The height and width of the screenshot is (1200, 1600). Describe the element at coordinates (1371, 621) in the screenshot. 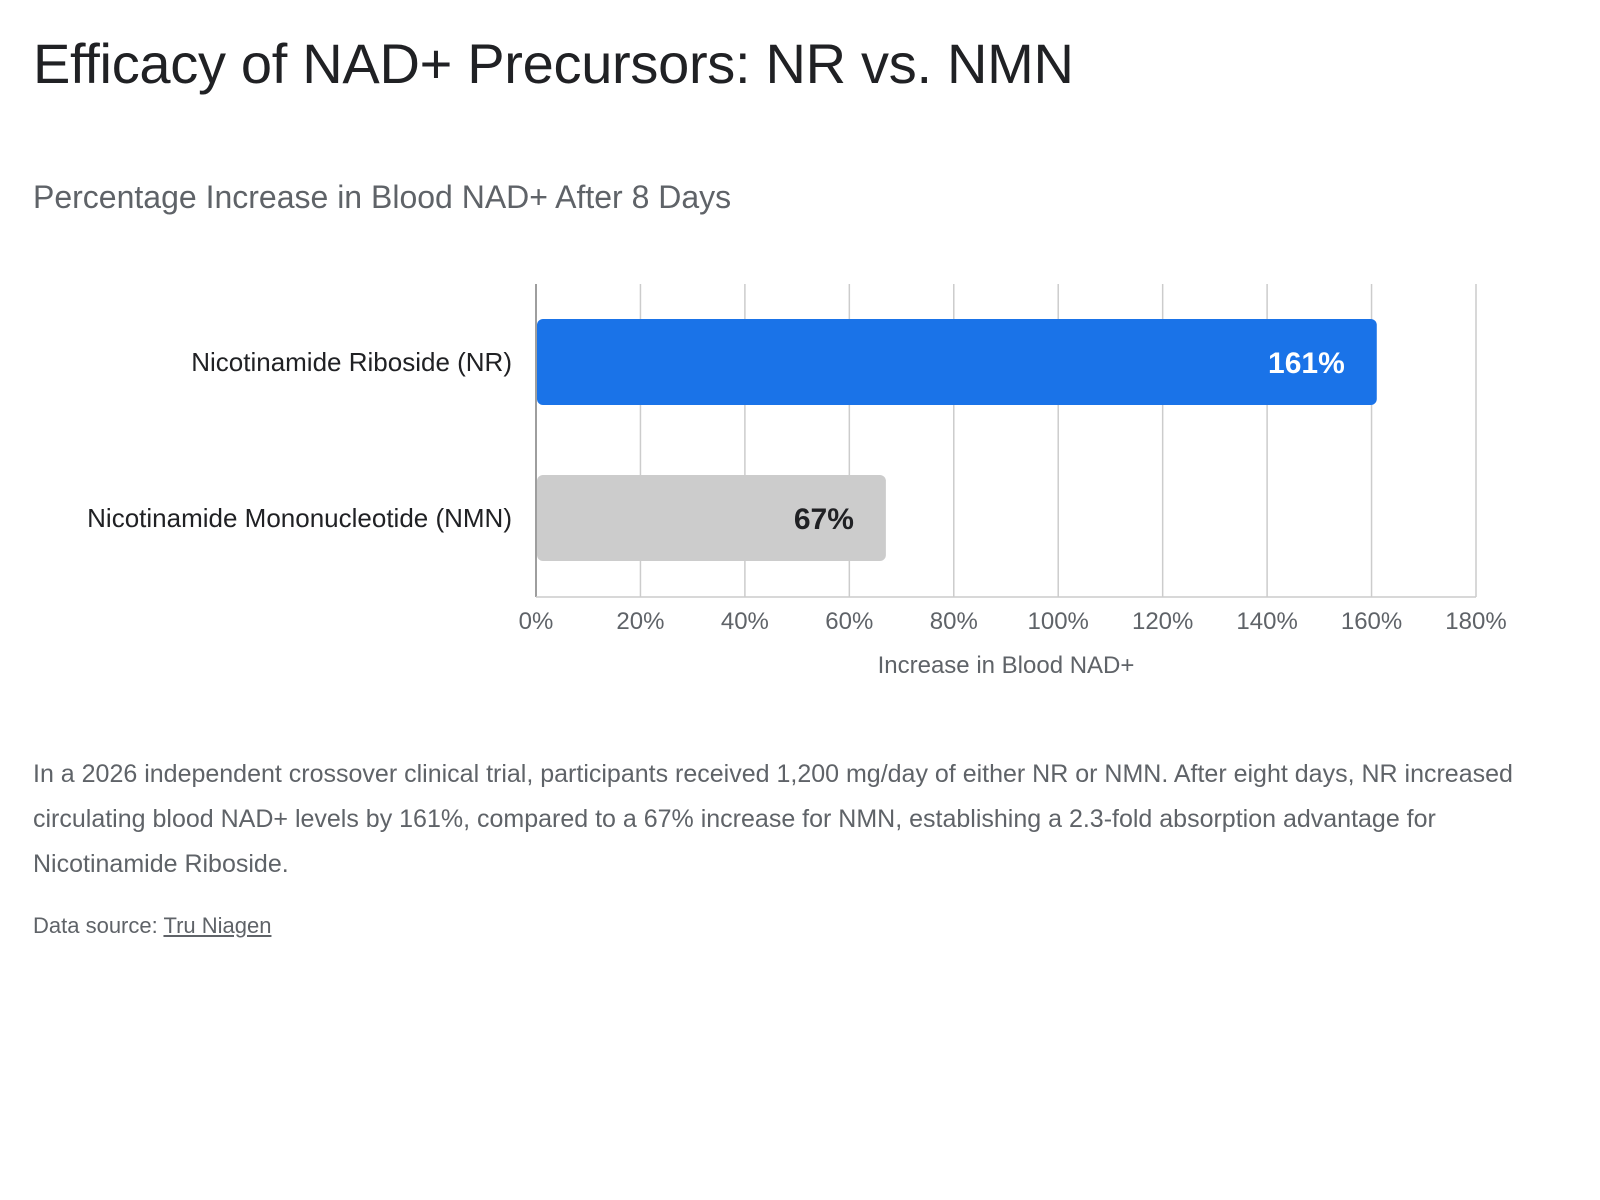

I see `x-tick-label: 160%` at that location.